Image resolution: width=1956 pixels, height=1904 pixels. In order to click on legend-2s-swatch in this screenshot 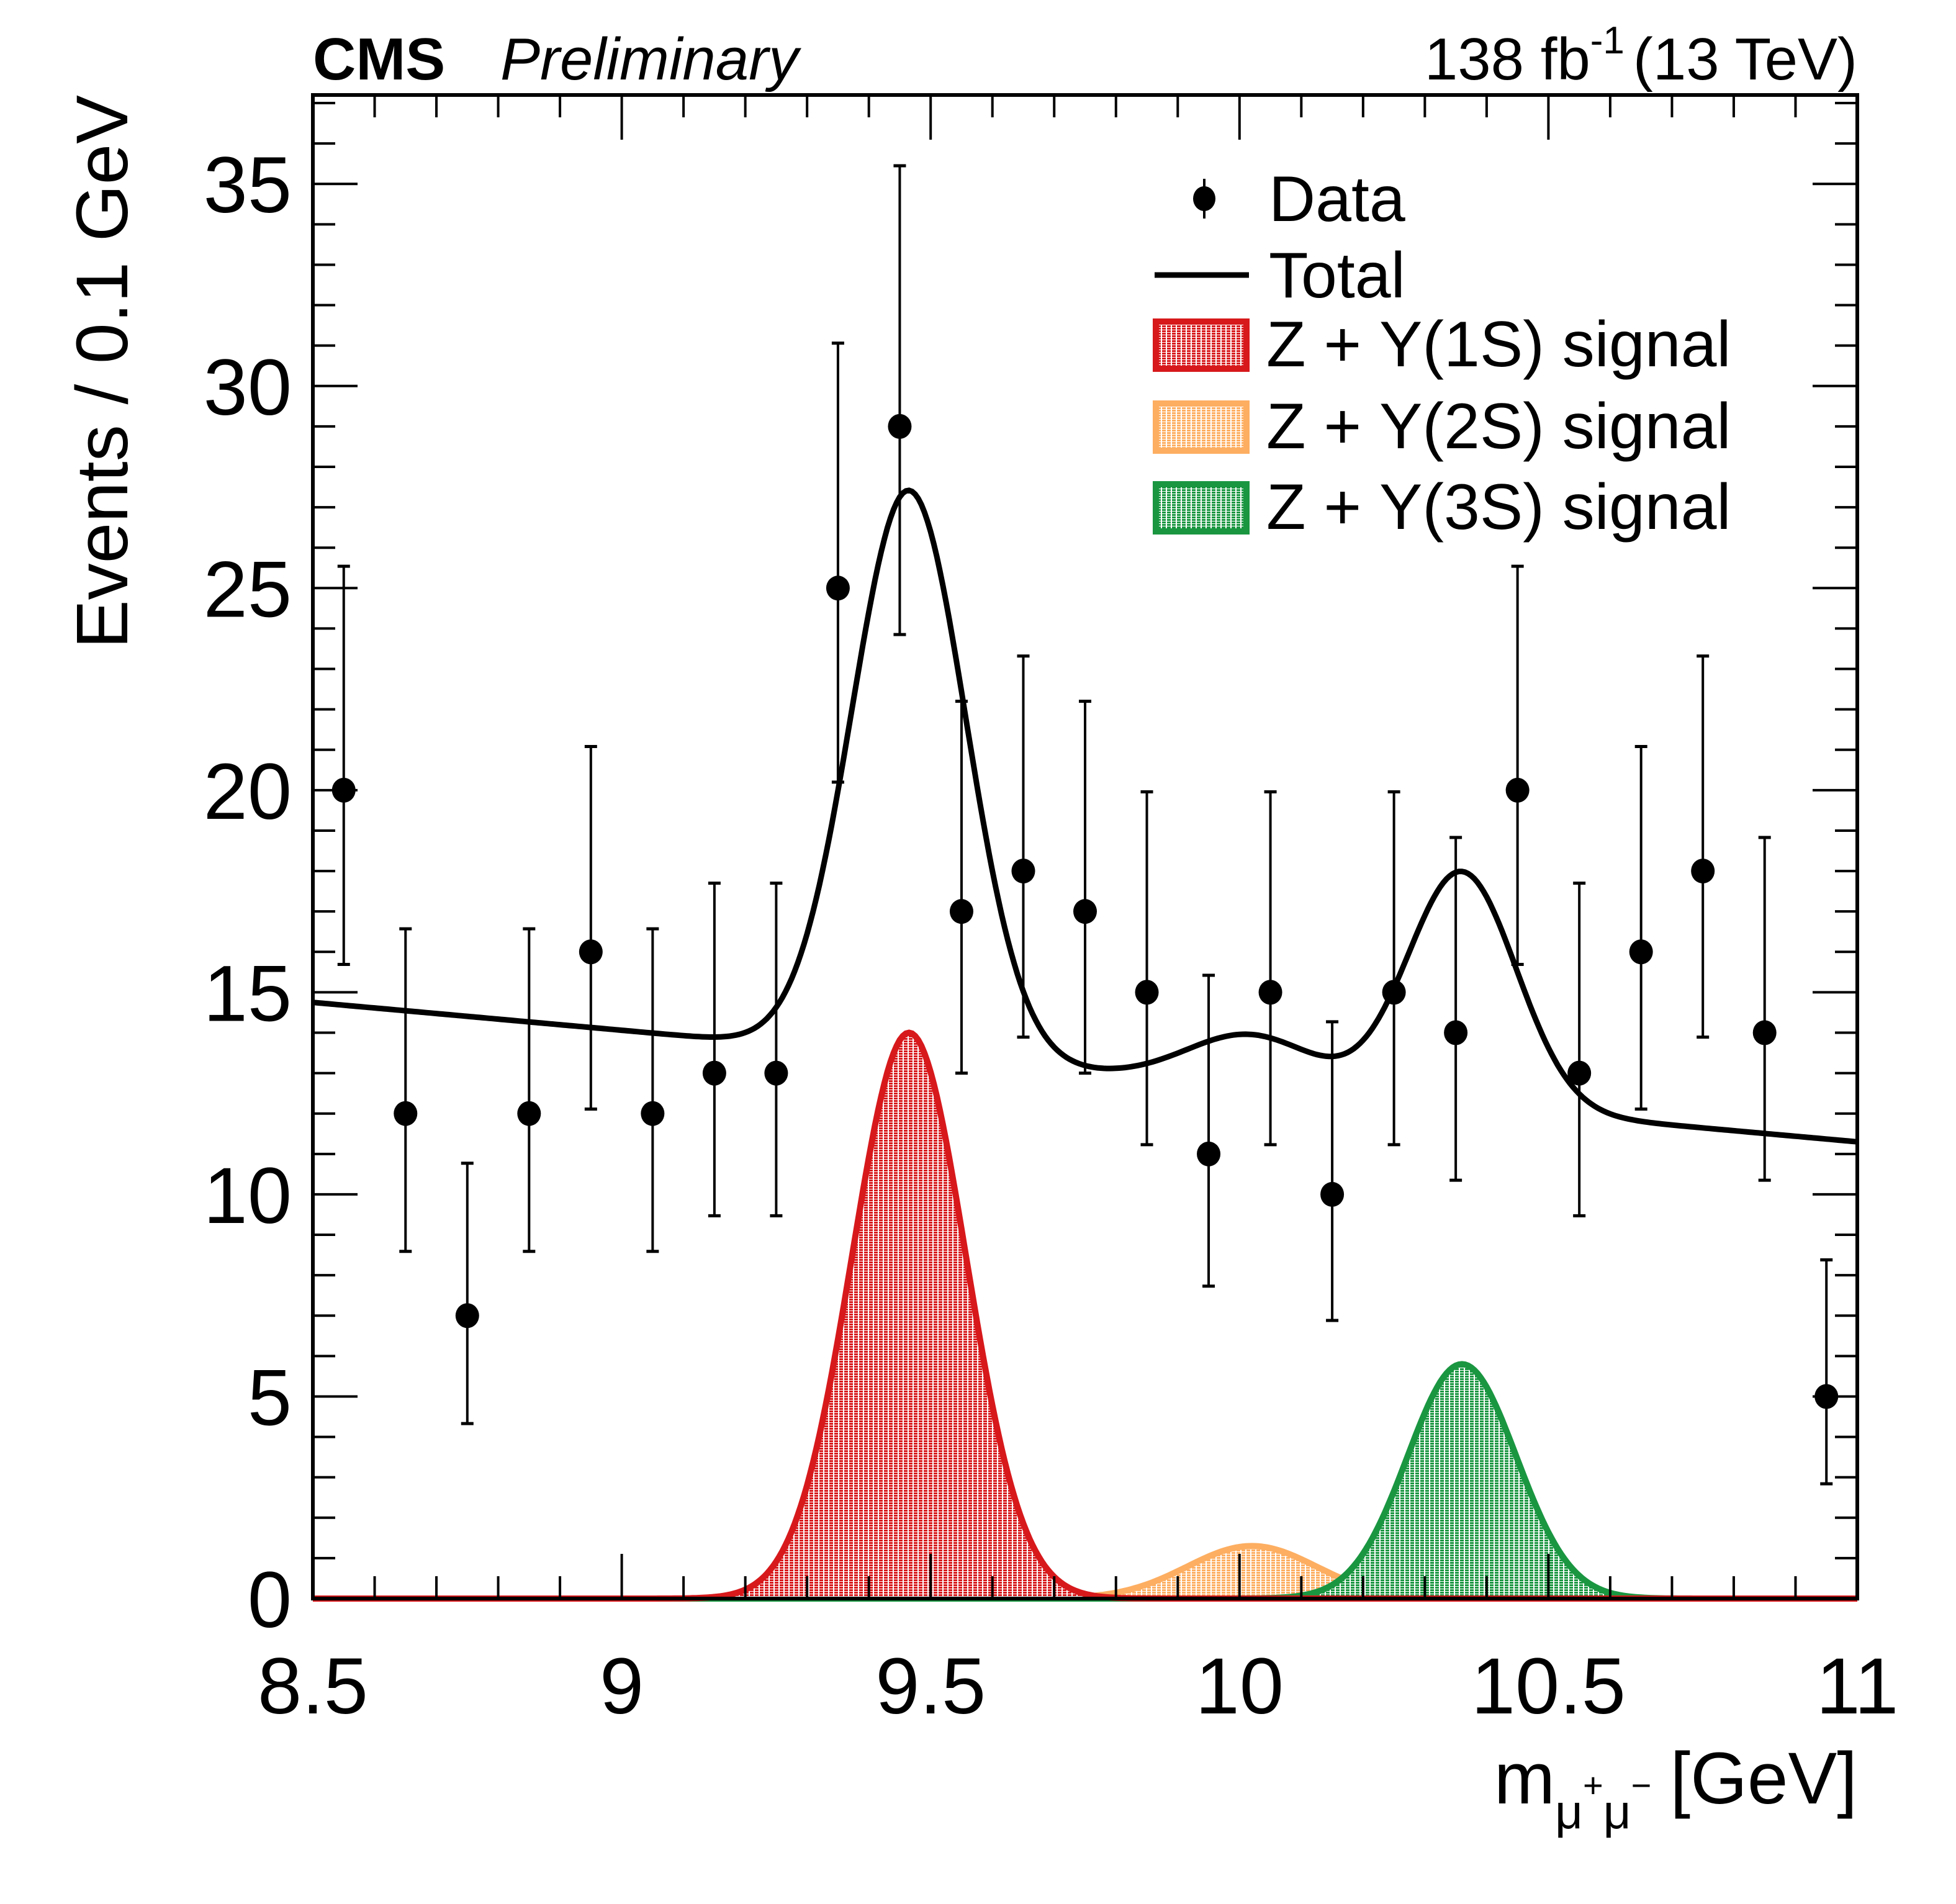, I will do `click(1201, 427)`.